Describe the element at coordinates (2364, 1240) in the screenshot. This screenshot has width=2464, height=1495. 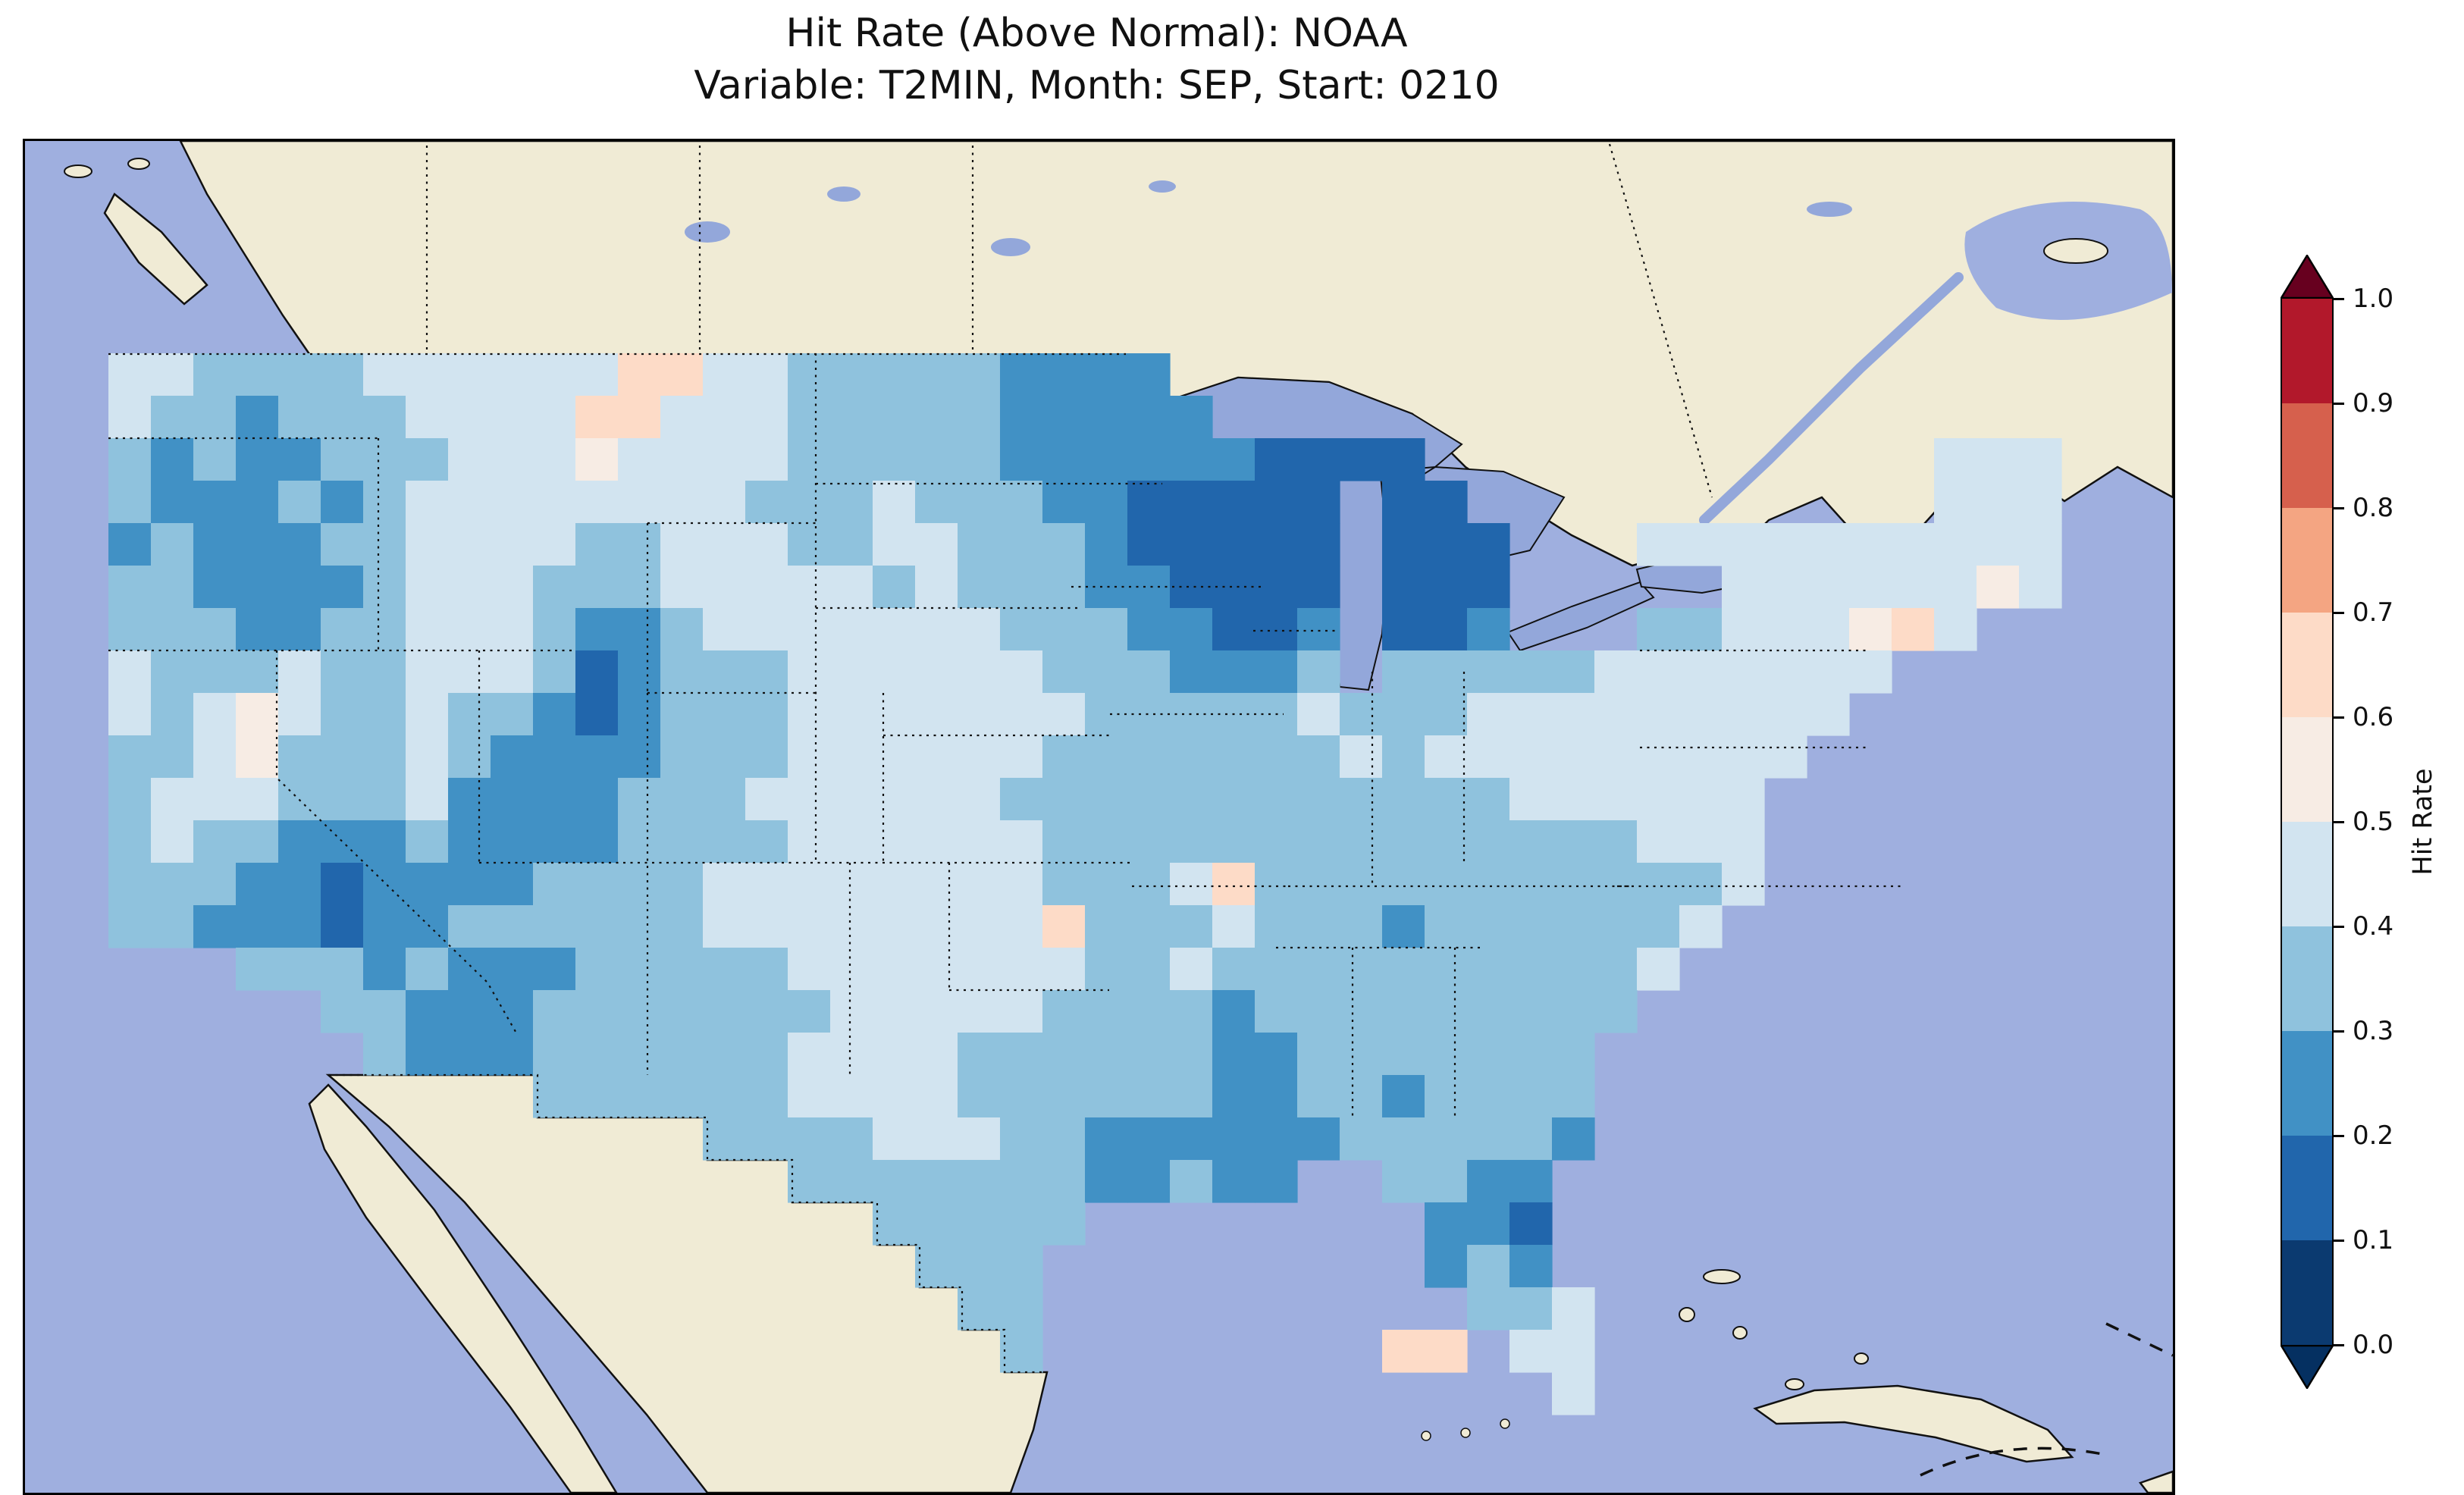
I see `colorbar-tick: 0.1` at that location.